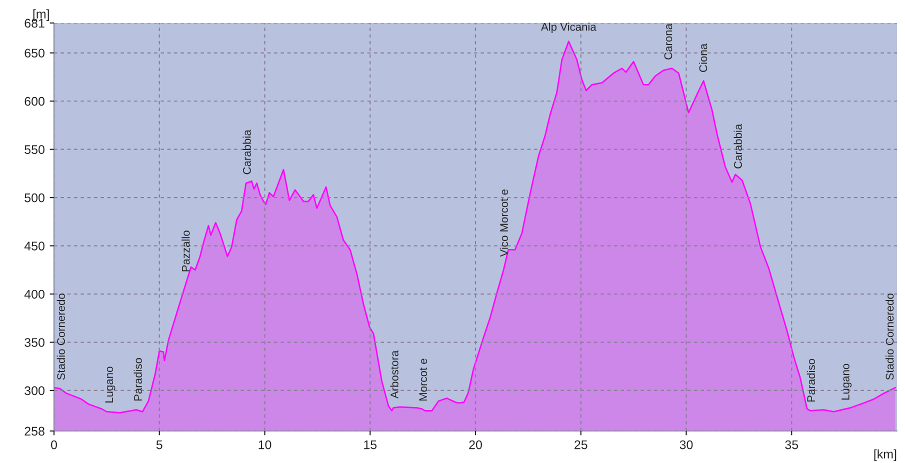 The height and width of the screenshot is (463, 905). Describe the element at coordinates (504, 223) in the screenshot. I see `annotation: Vico Morcot e` at that location.